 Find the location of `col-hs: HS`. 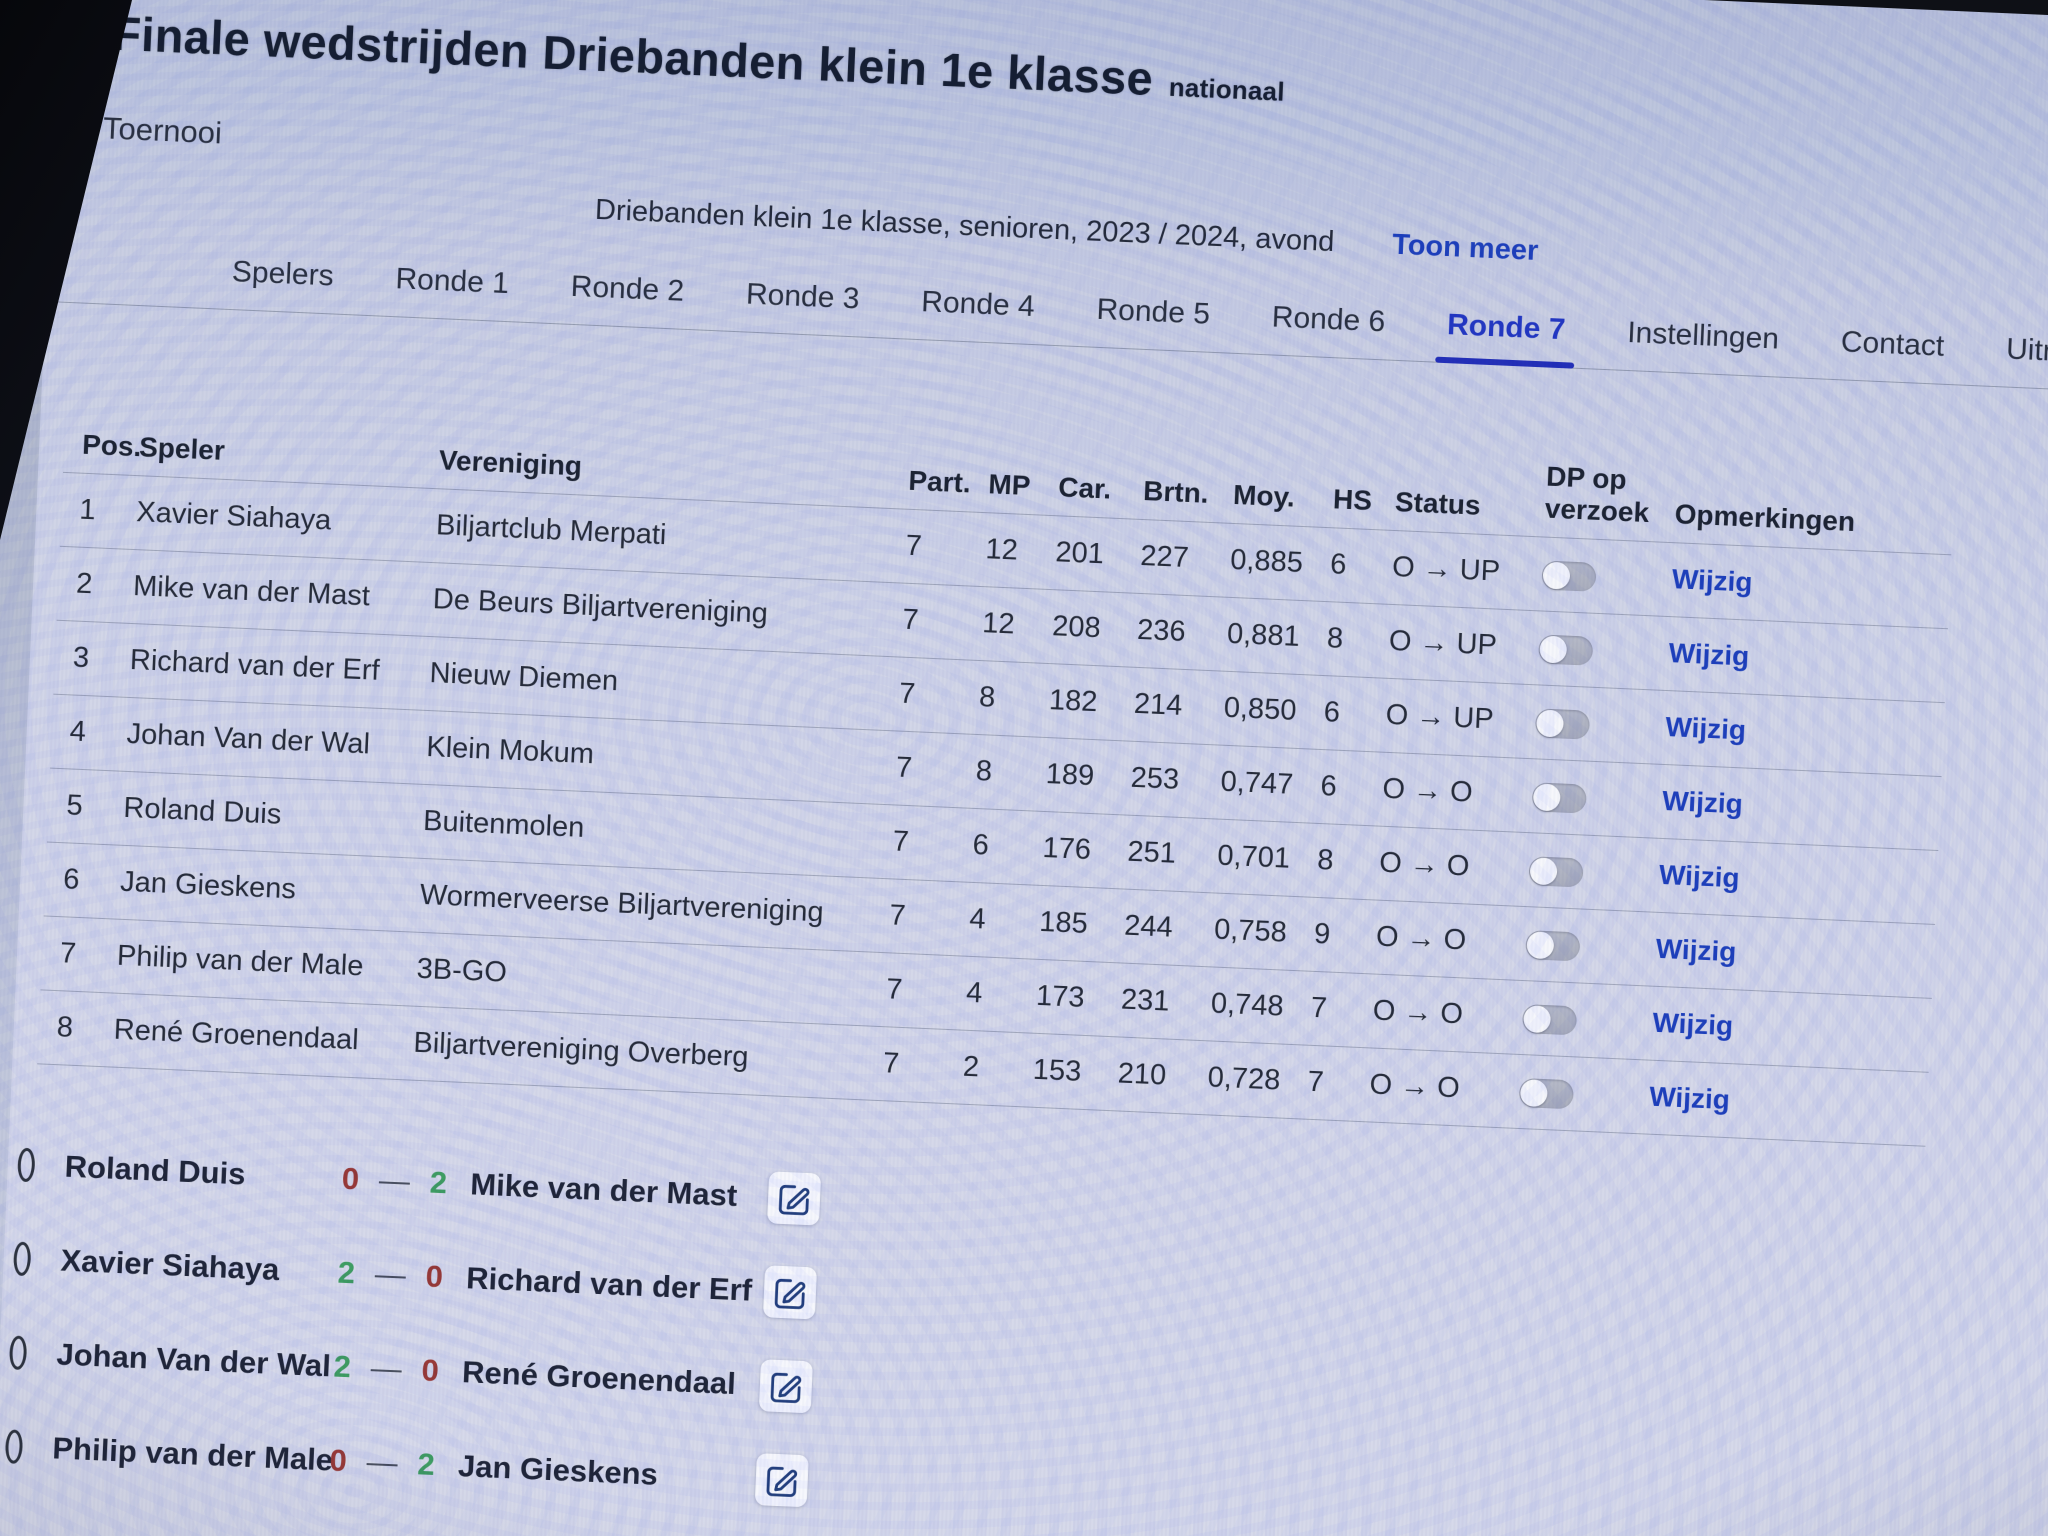

col-hs: HS is located at coordinates (1352, 499).